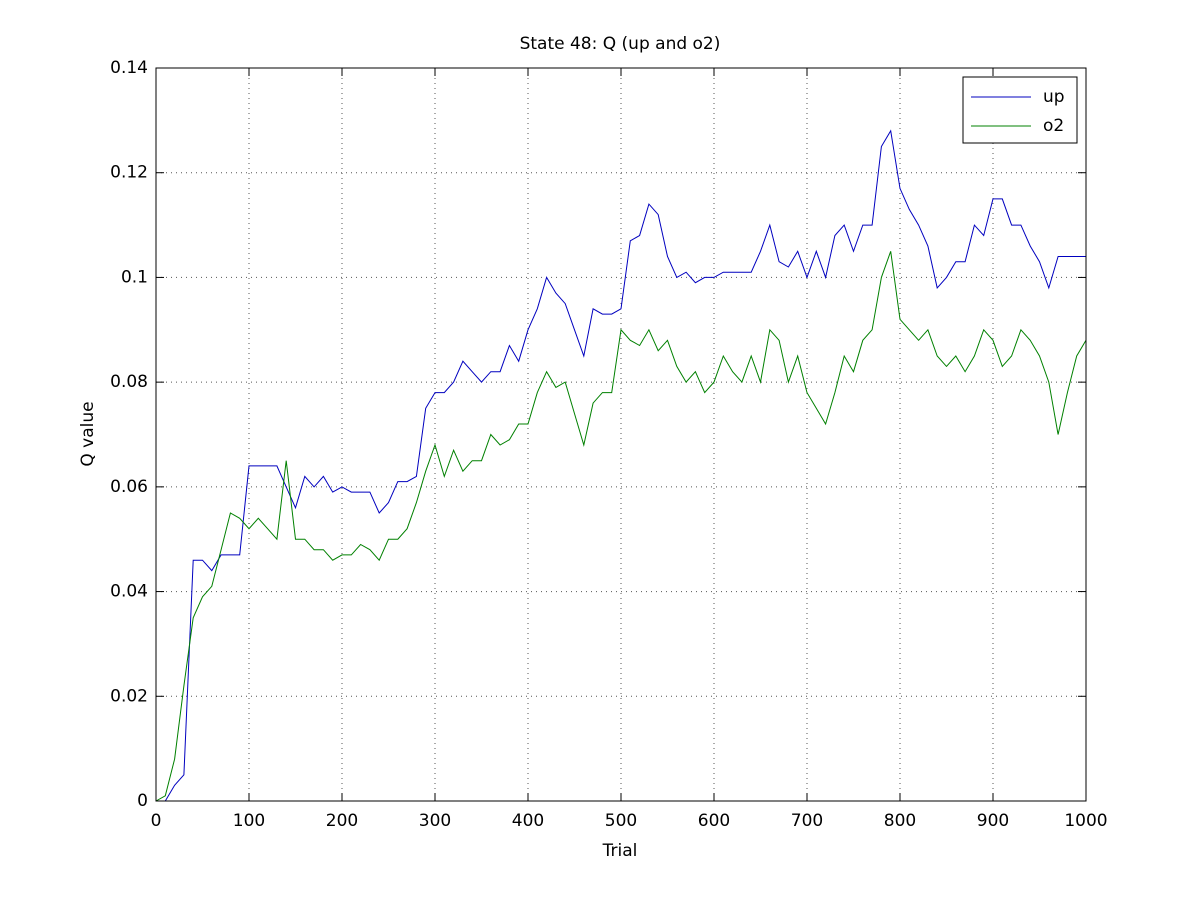 Image resolution: width=1200 pixels, height=900 pixels. I want to click on x-tick-label: 400, so click(528, 821).